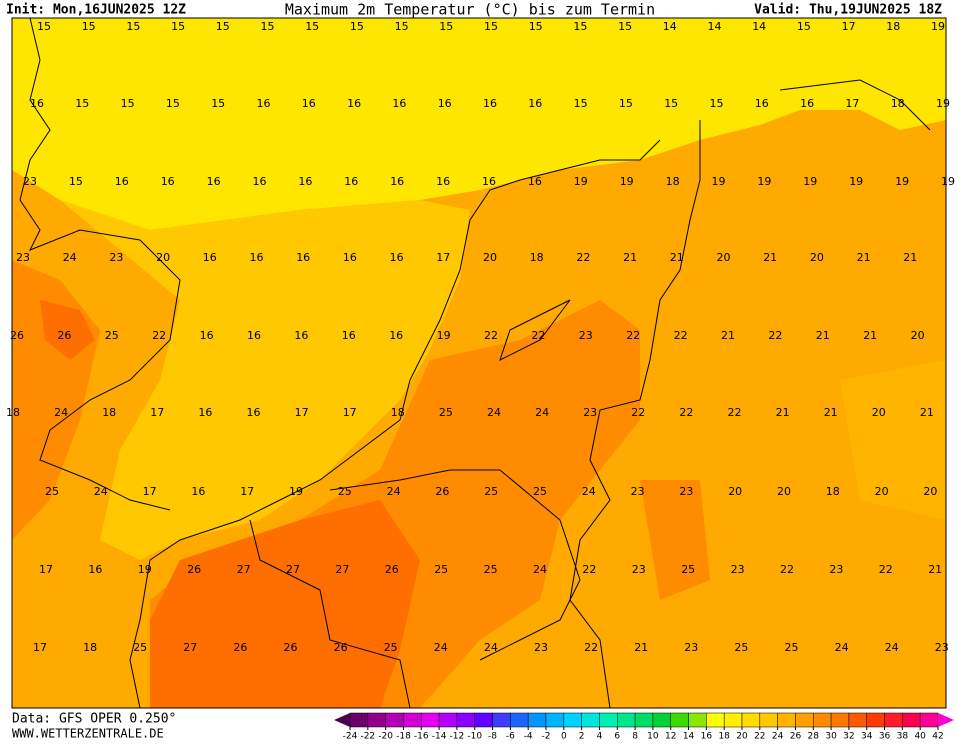  Describe the element at coordinates (564, 737) in the screenshot. I see `colorbar-tick-label: 0` at that location.